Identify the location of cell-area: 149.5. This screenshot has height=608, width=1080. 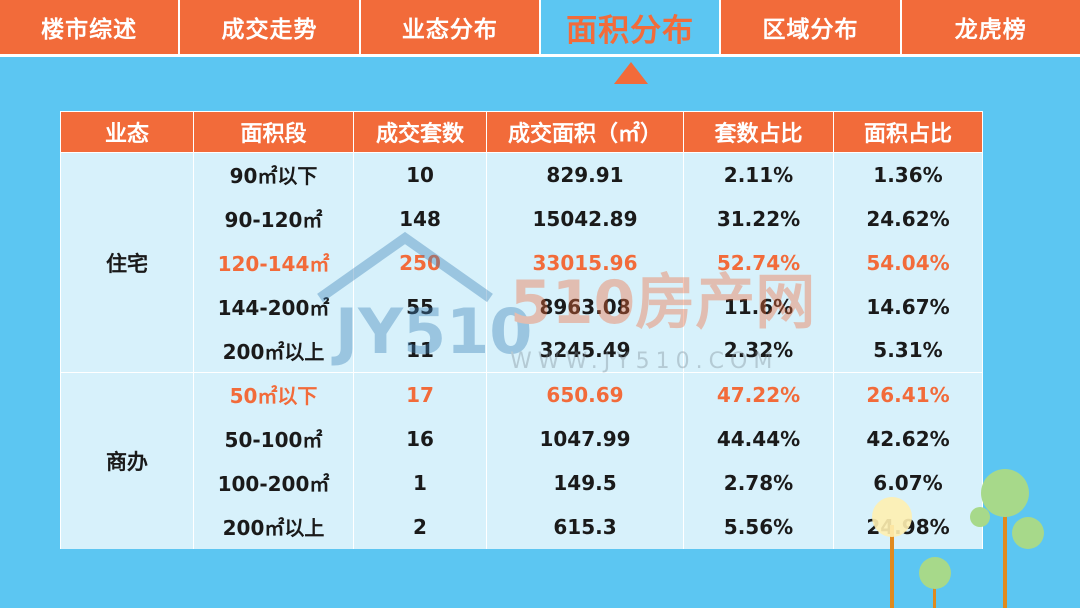
(585, 482).